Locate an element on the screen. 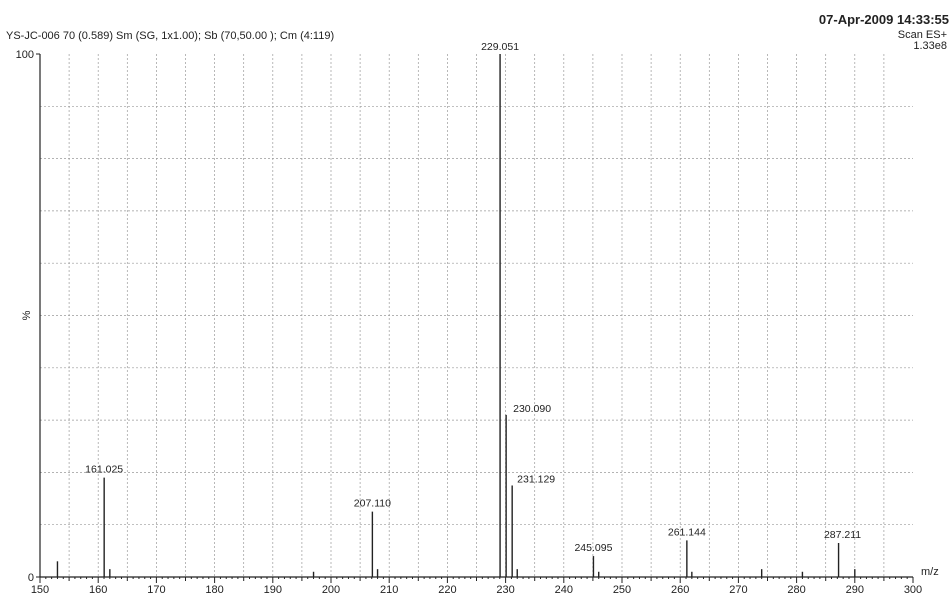 The height and width of the screenshot is (594, 951). x-tick-label: 160 is located at coordinates (98, 589).